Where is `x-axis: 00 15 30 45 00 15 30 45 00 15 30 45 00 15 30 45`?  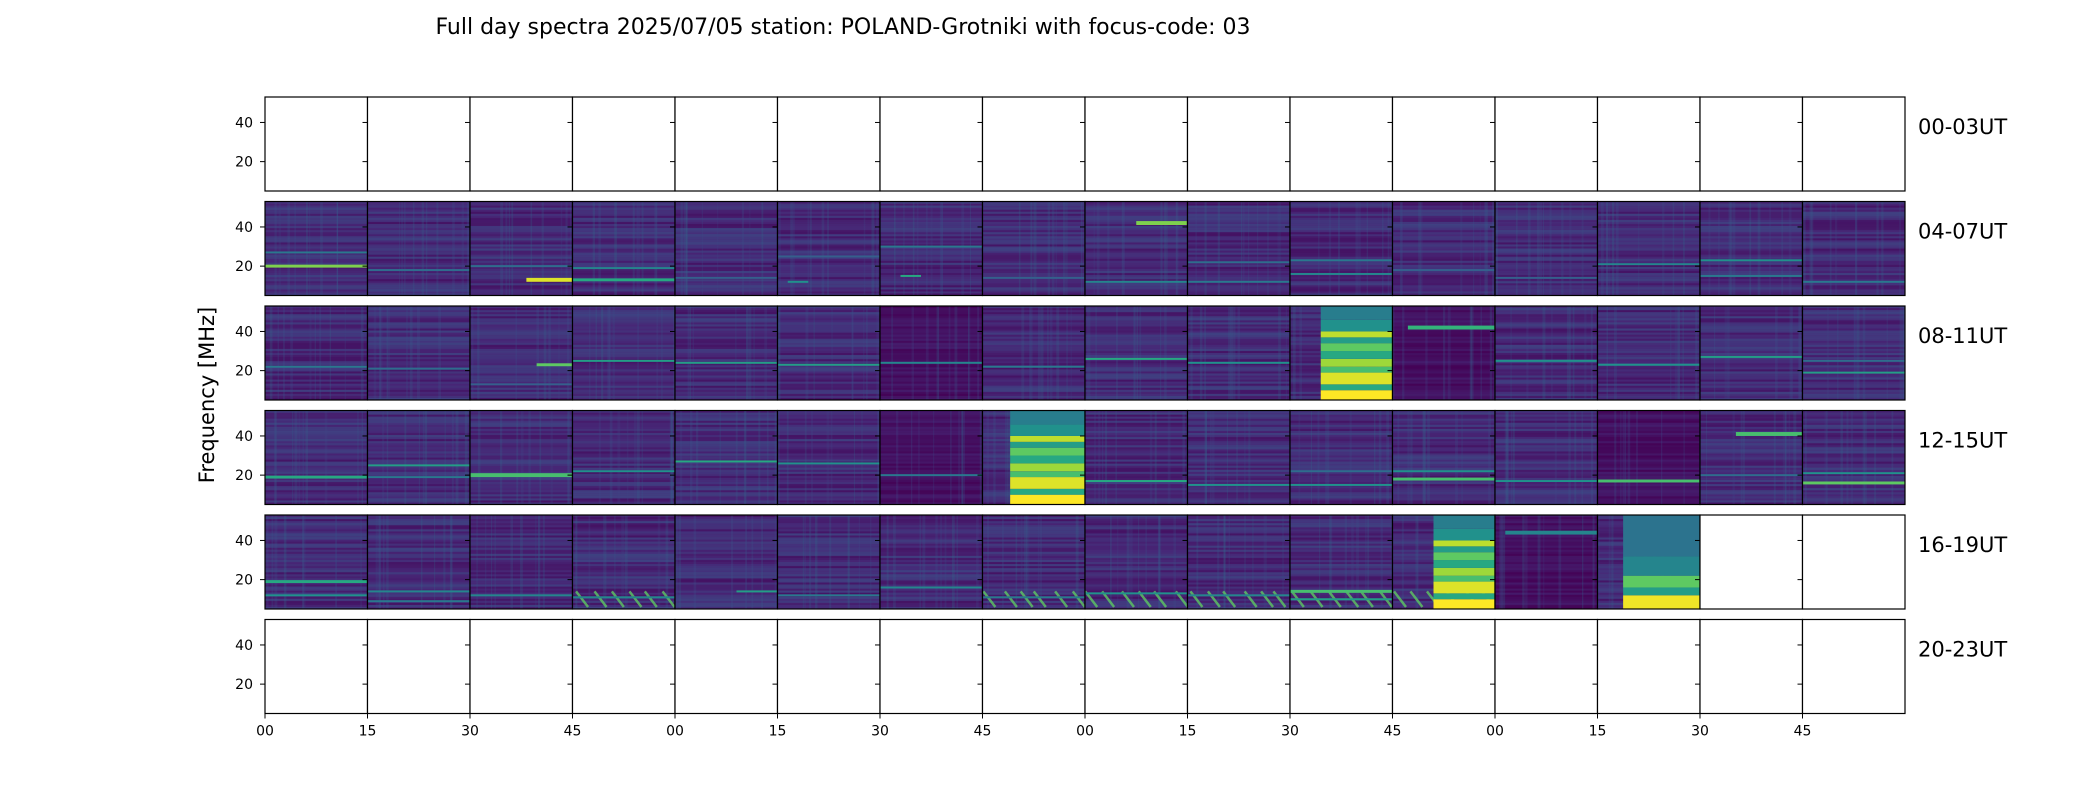
x-axis: 00 15 30 45 00 15 30 45 00 15 30 45 00 15 30 45 is located at coordinates (1034, 726).